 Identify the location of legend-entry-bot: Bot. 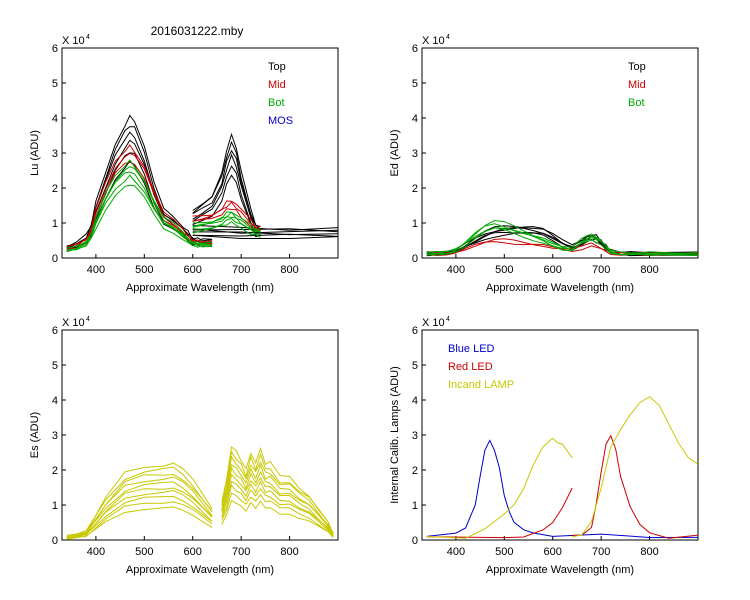
(276, 103).